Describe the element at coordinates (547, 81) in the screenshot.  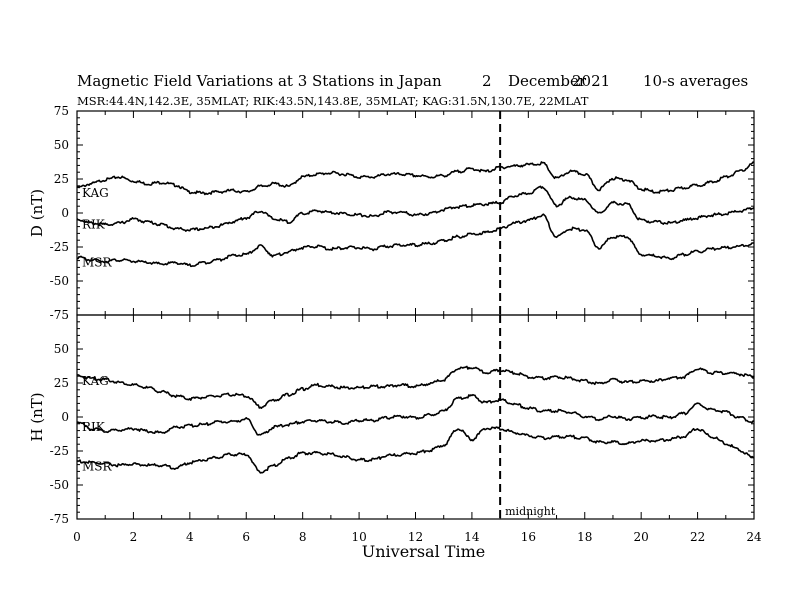
I see `date-month: December` at that location.